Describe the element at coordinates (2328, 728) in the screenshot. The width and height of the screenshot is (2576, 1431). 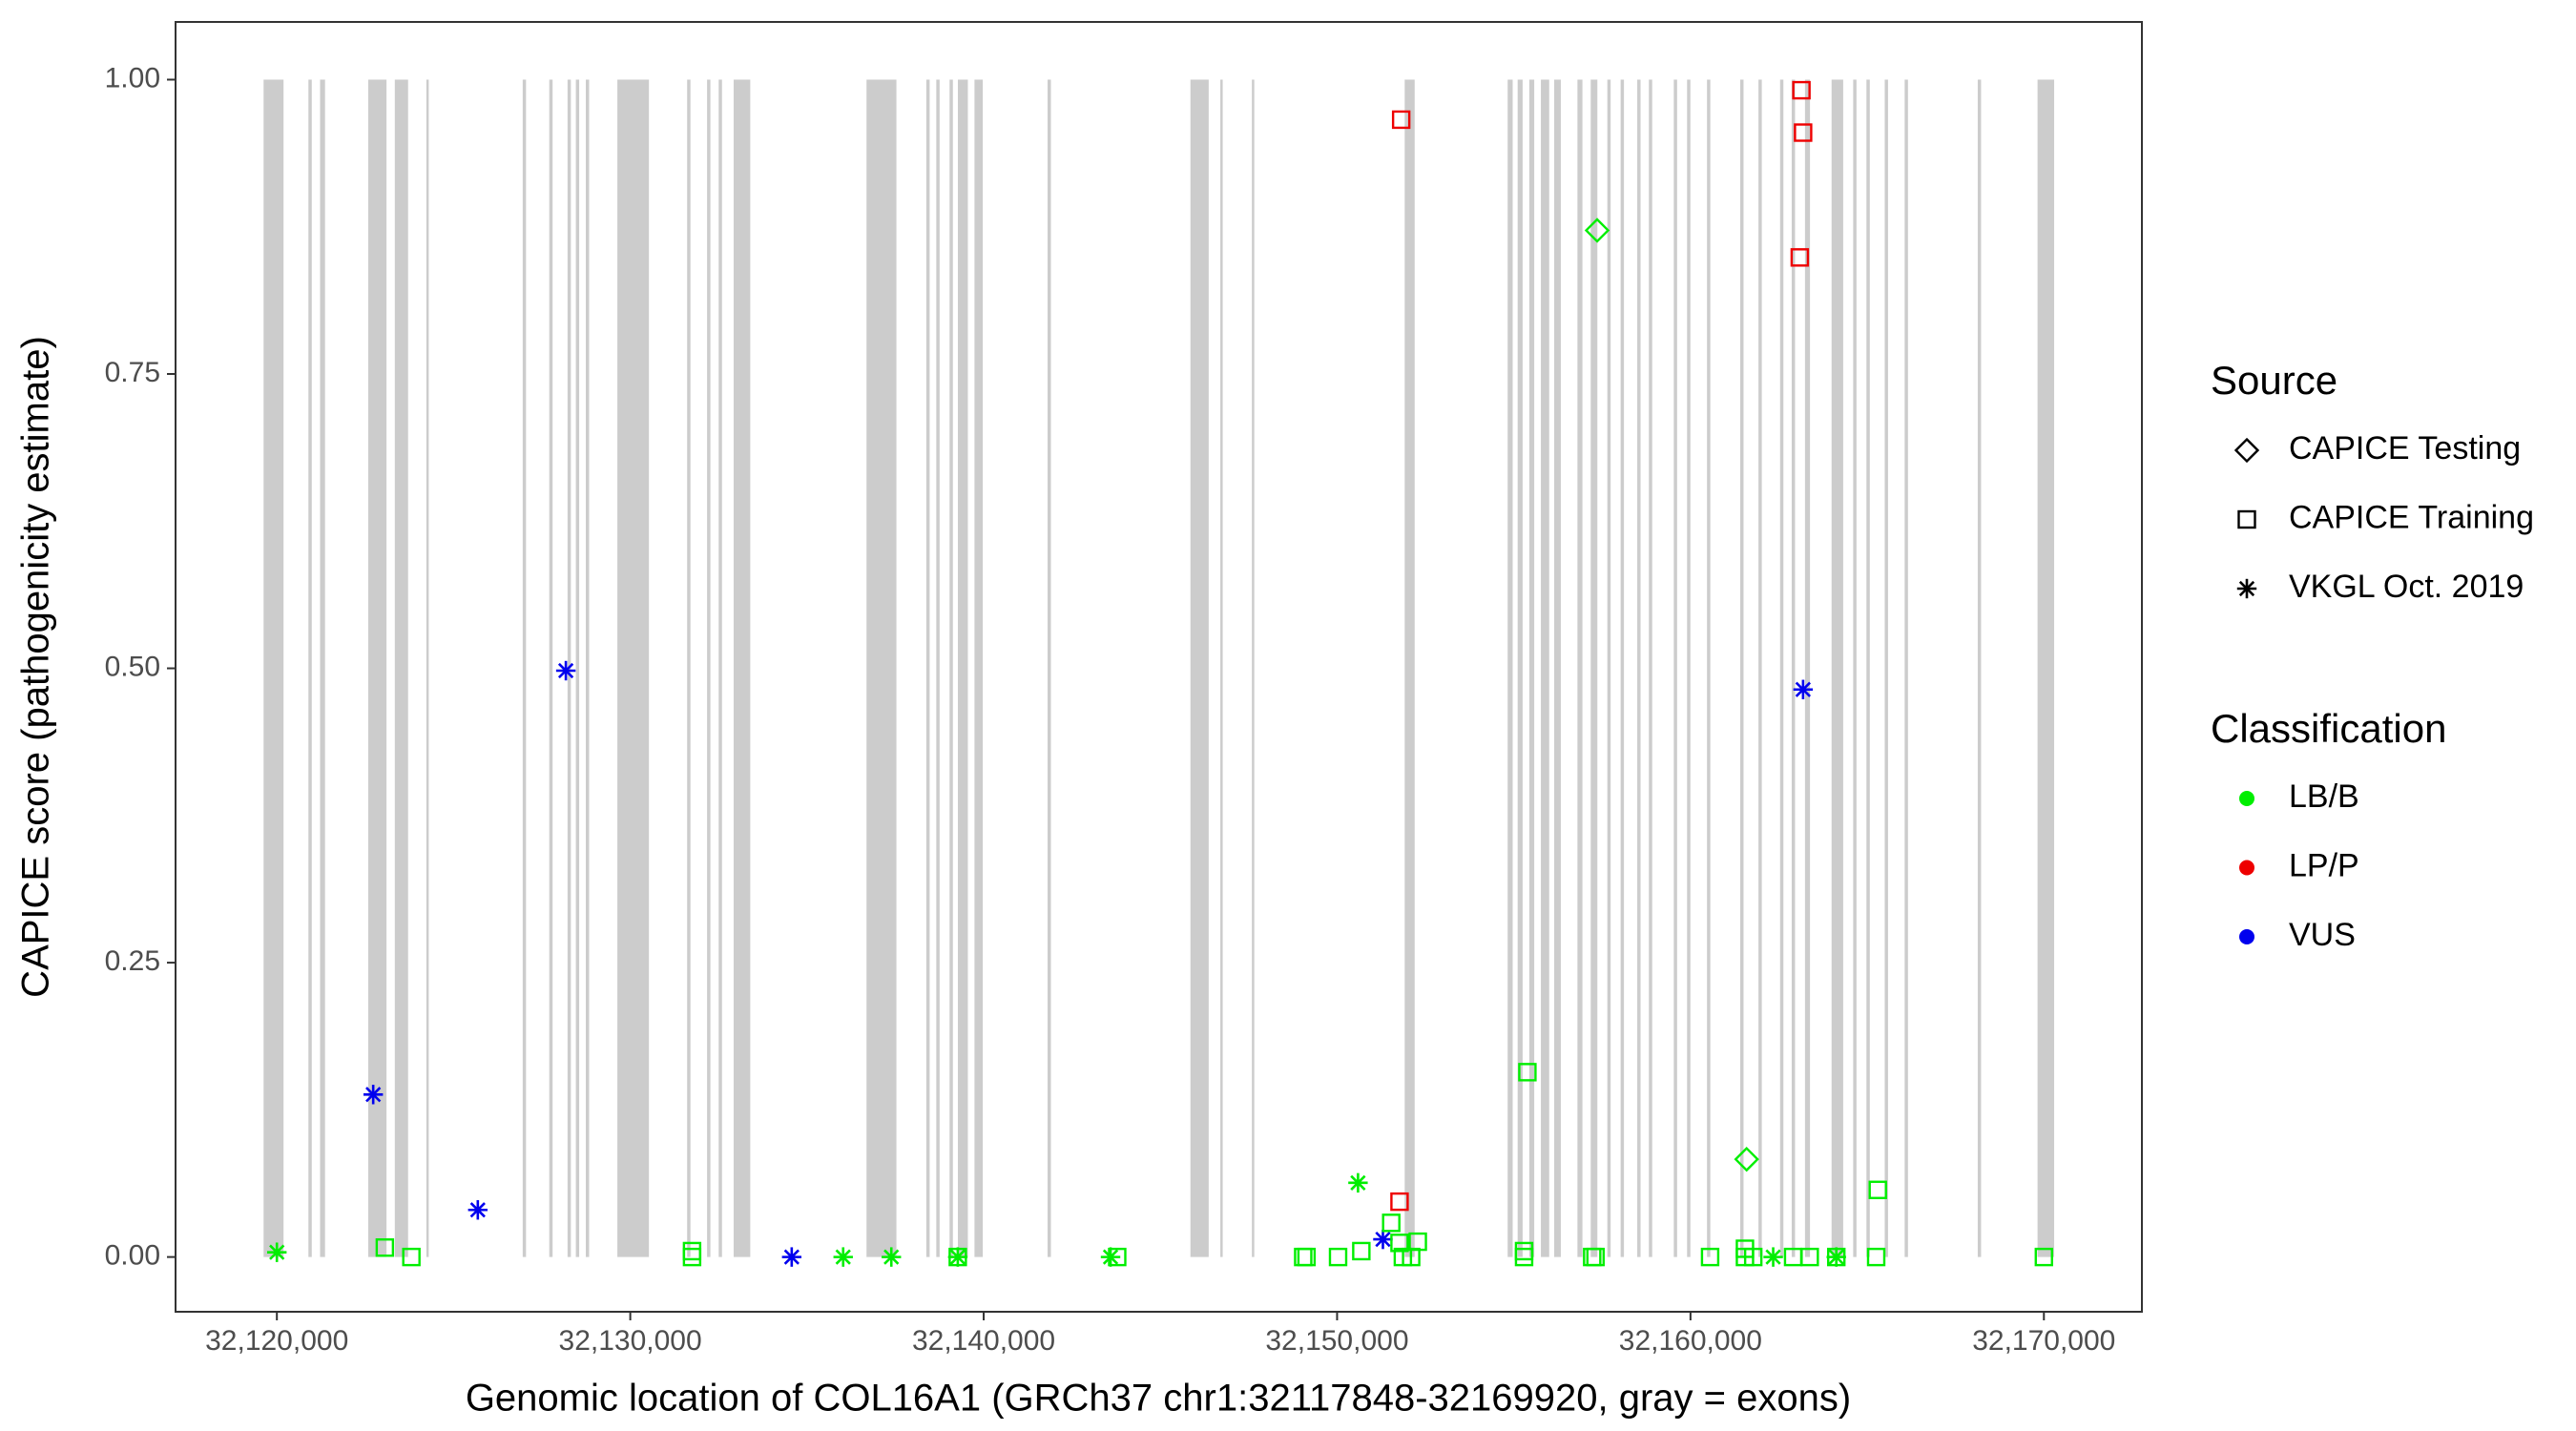
I see `legend-title: Classification` at that location.